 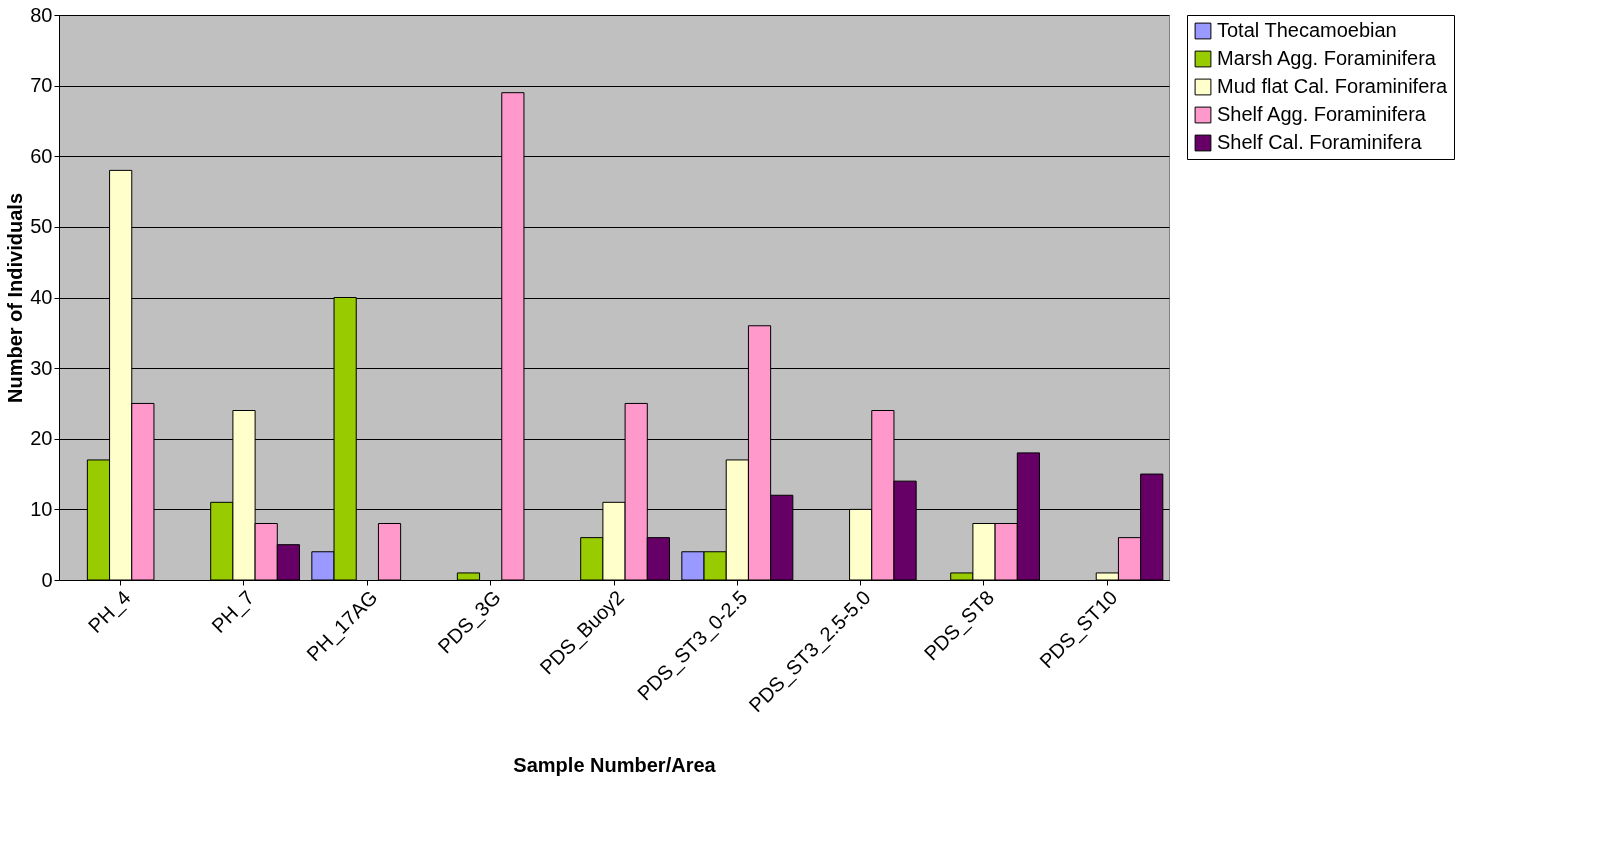 I want to click on legend-label: Marsh Agg. Foraminifera, so click(x=1327, y=58).